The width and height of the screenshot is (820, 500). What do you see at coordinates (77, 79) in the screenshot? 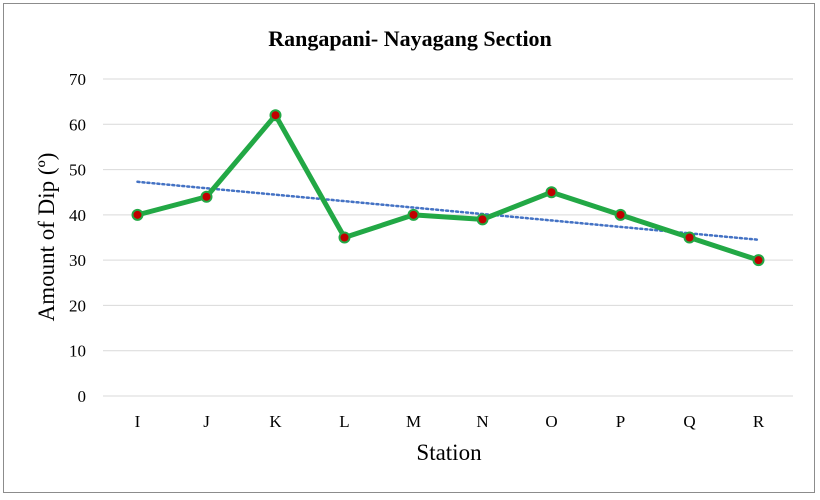
I see `y-tick-label: 70` at bounding box center [77, 79].